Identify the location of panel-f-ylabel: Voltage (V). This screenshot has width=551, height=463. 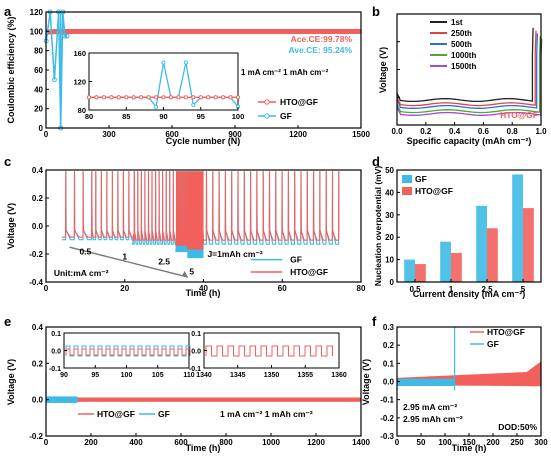
(366, 382).